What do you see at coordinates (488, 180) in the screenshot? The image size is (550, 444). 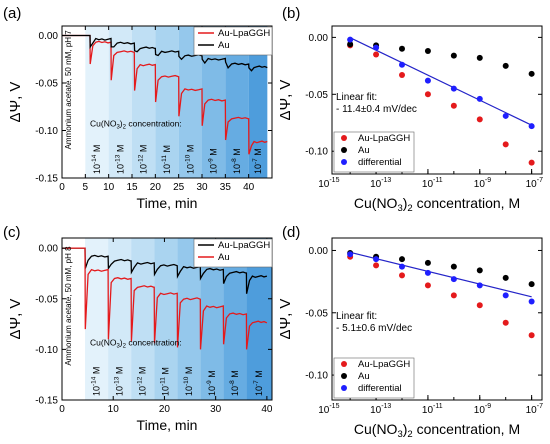 I see `panel-b-tick-exp: -9` at bounding box center [488, 180].